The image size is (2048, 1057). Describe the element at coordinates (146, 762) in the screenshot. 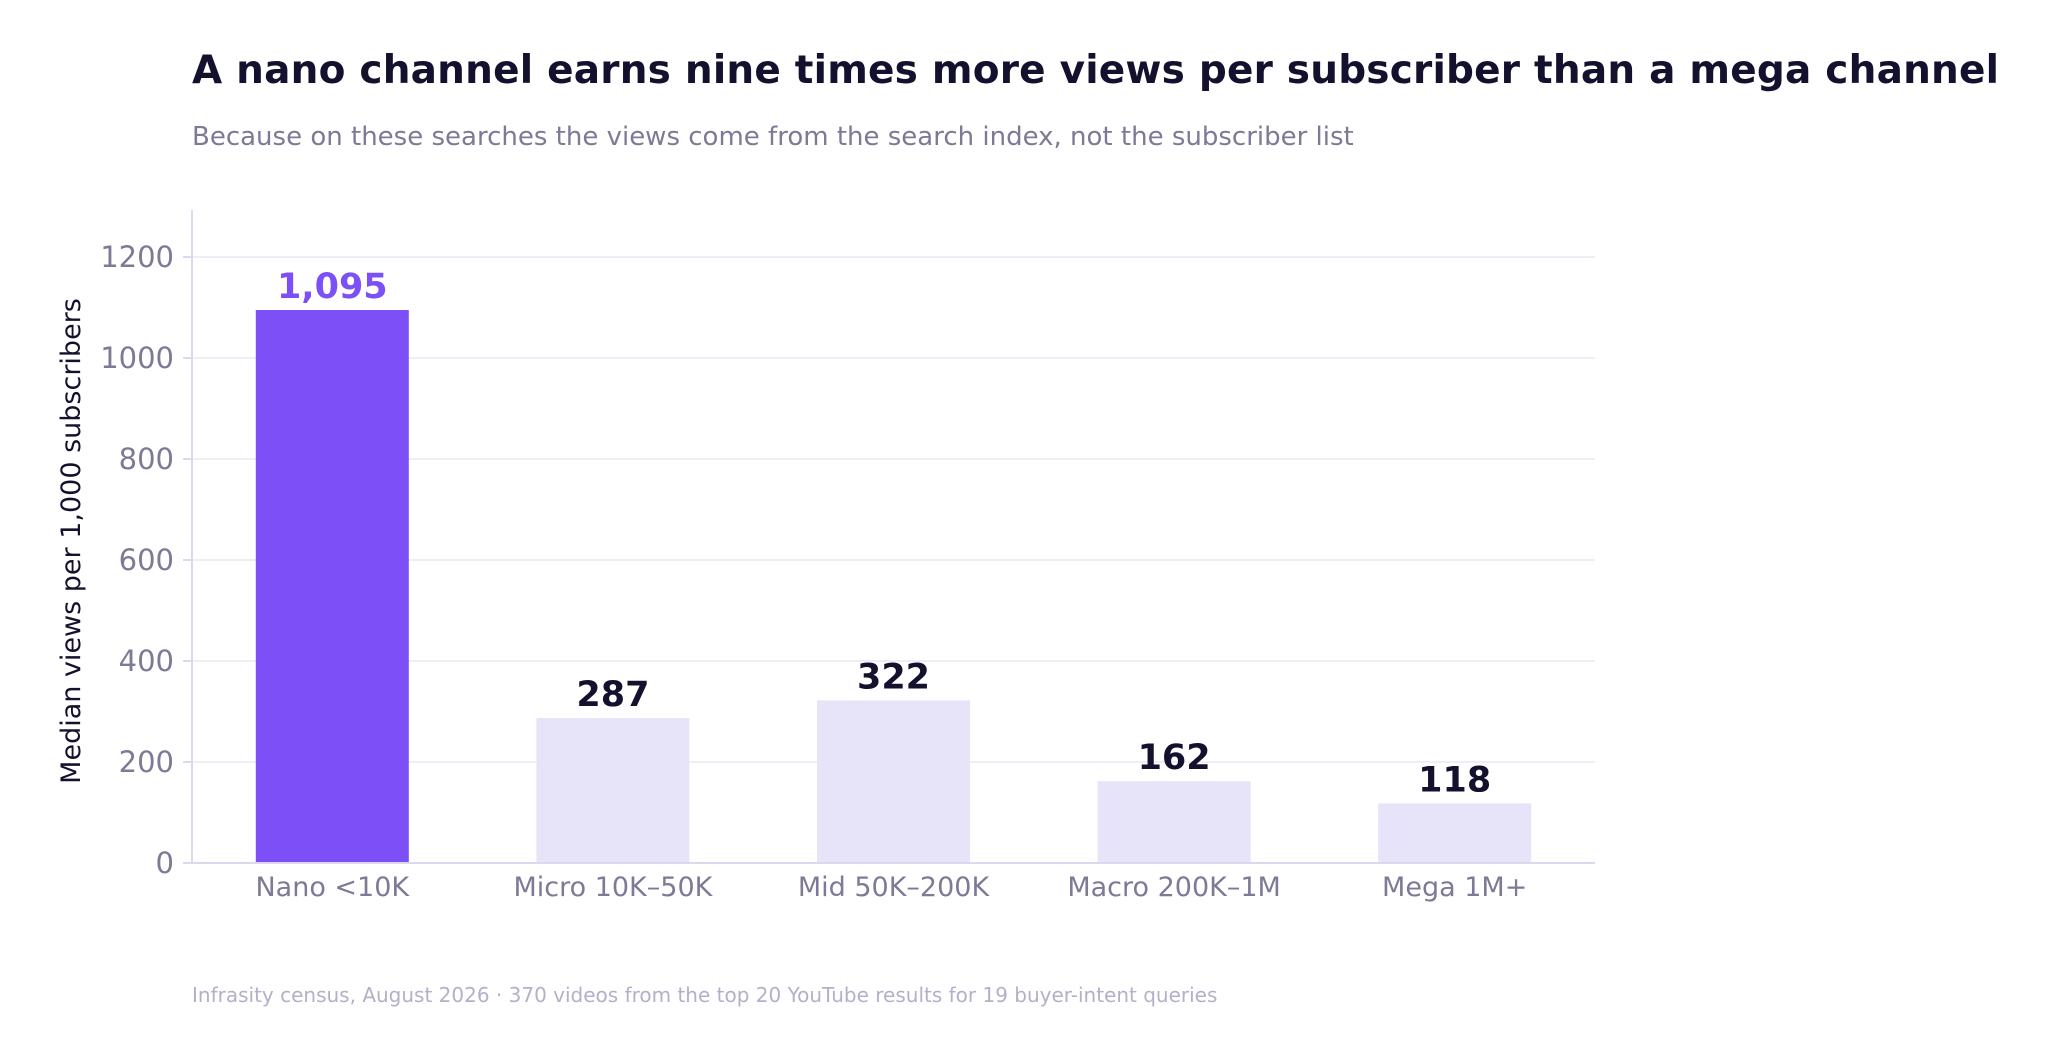

I see `y-tick-label: 200` at that location.